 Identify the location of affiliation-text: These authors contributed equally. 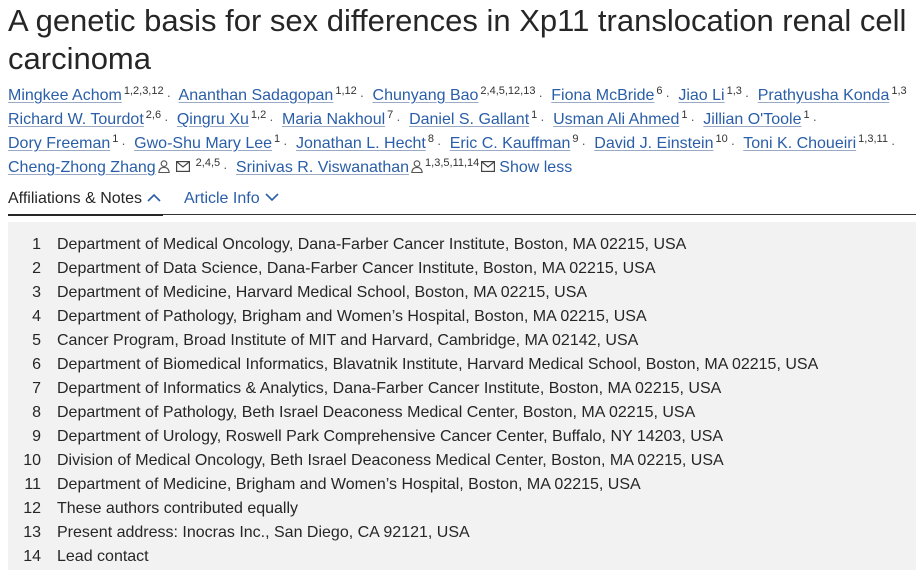
(178, 508).